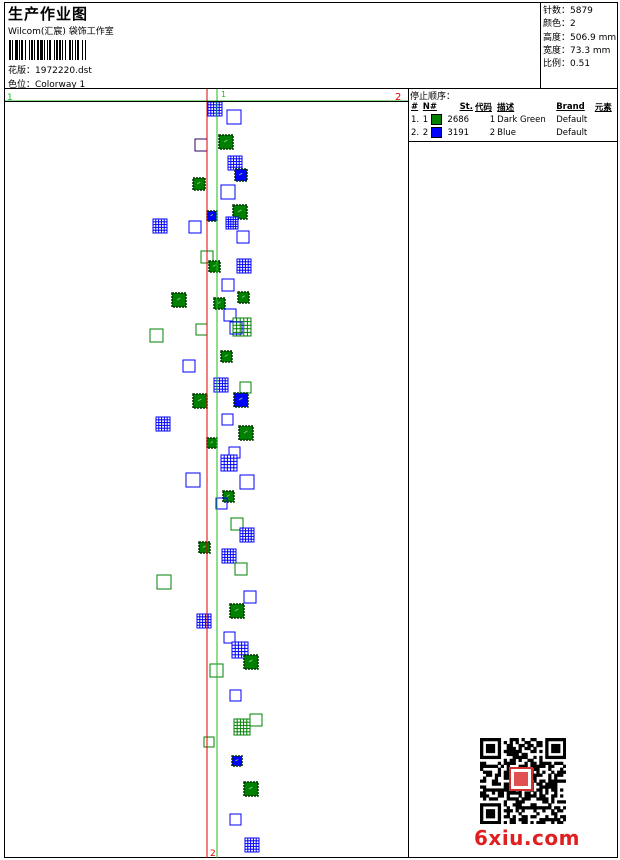  What do you see at coordinates (61, 32) in the screenshot?
I see `studio-name: Wilcom(汇宸) 袋饰工作室` at bounding box center [61, 32].